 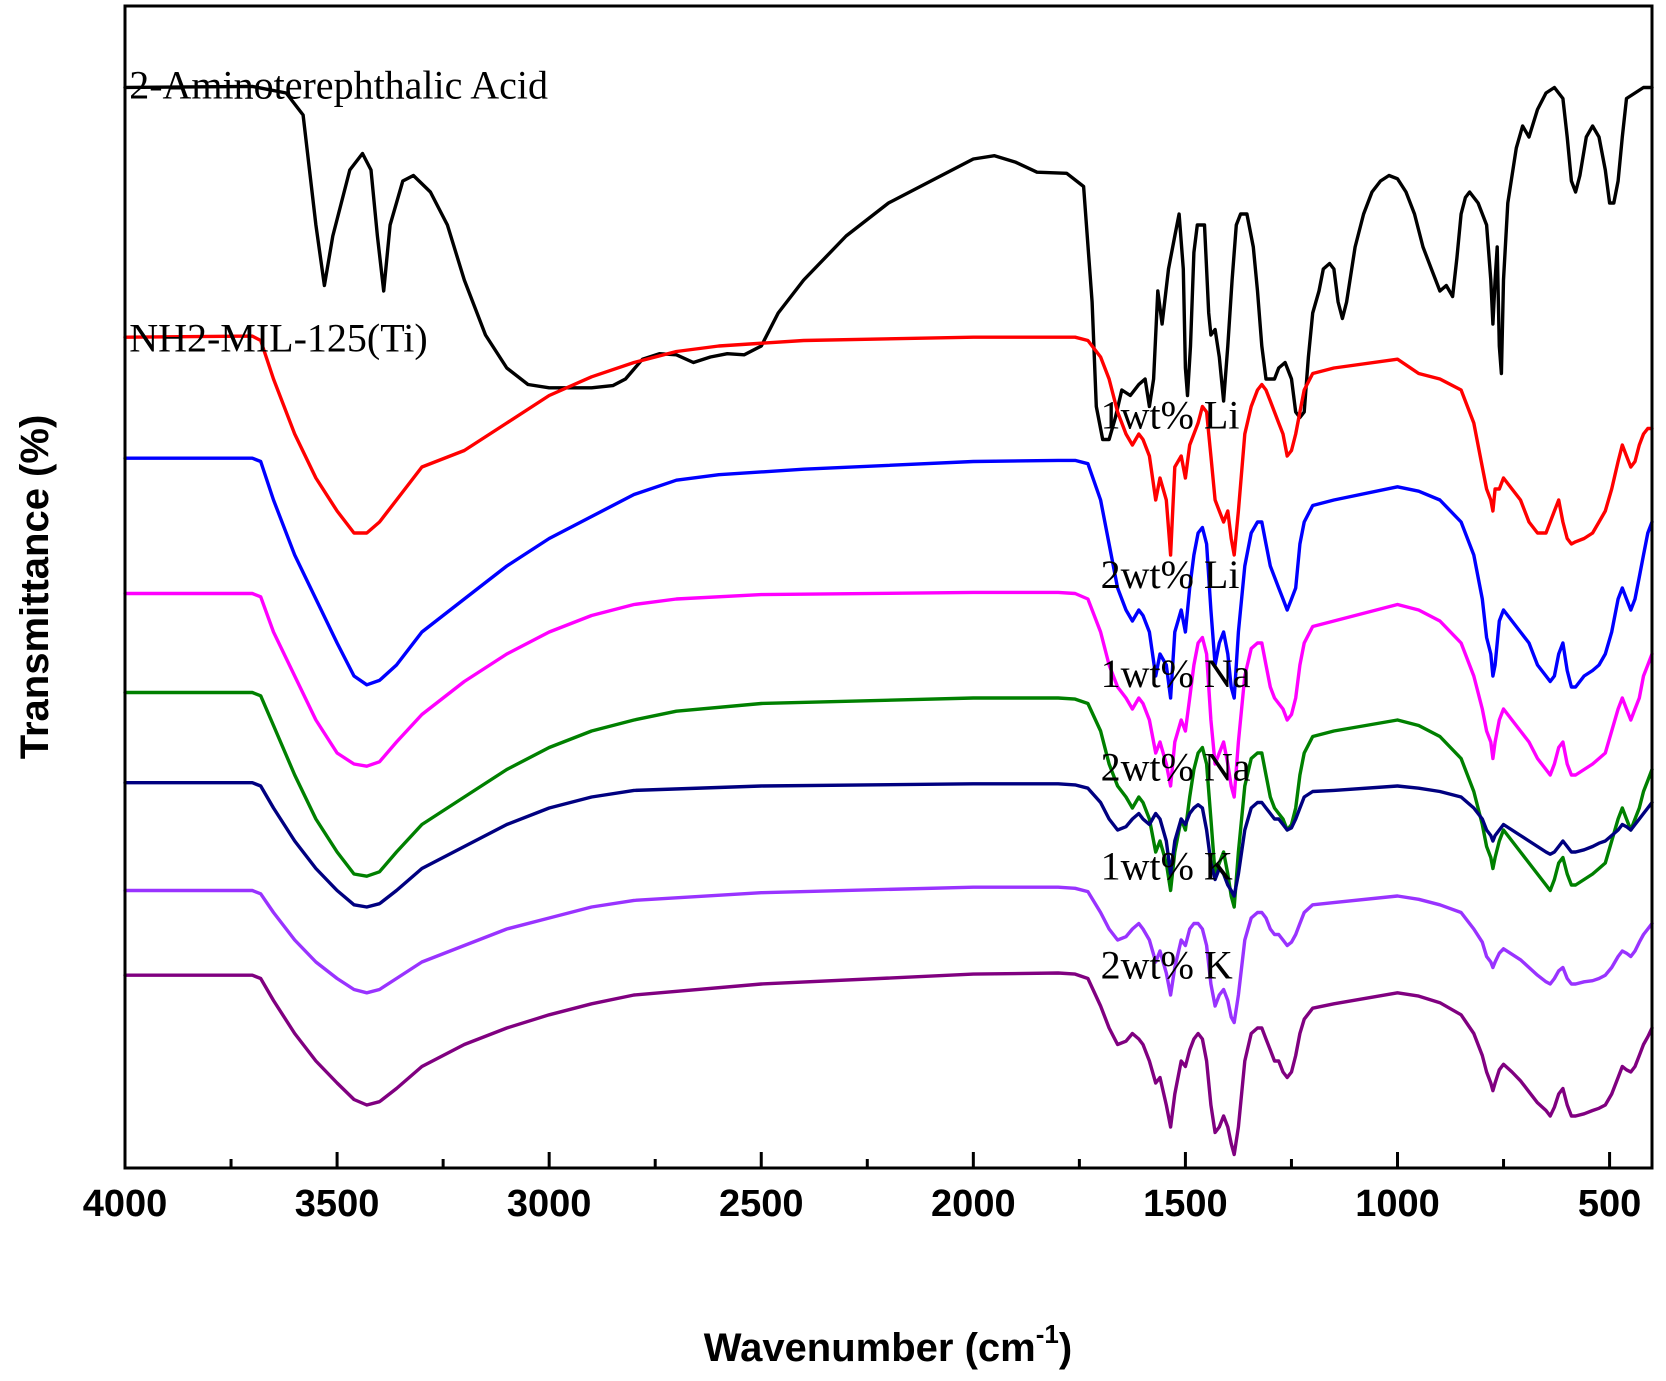 I want to click on series-label-0: 2-Aminoterephthalic Acid, so click(x=338, y=85).